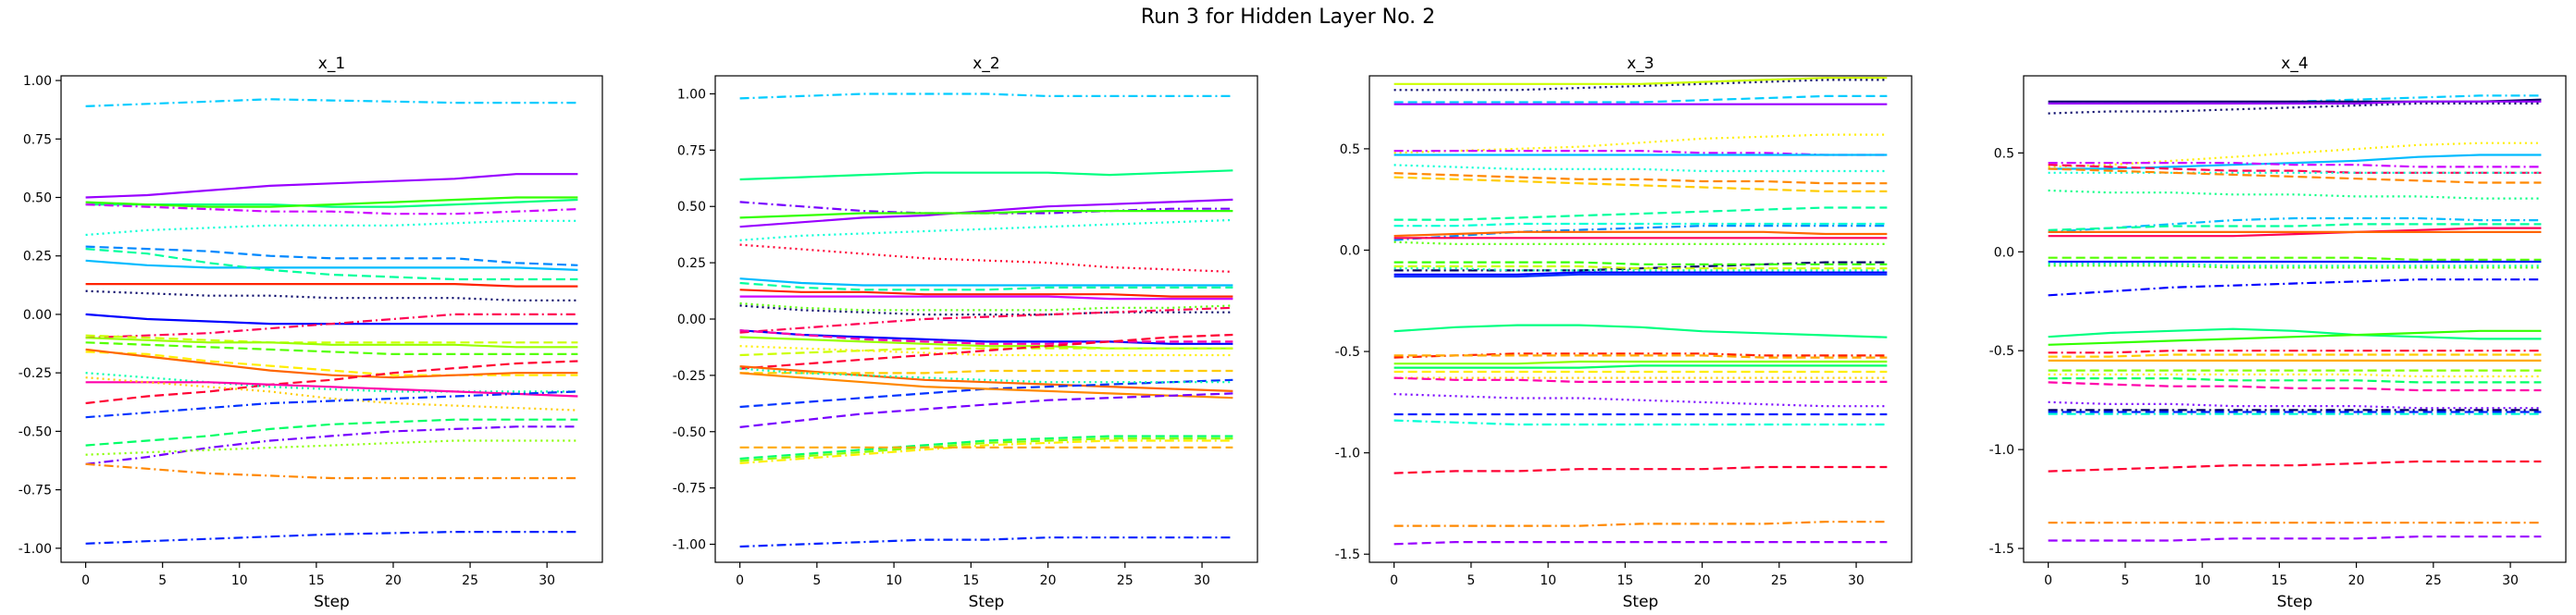  Describe the element at coordinates (35, 491) in the screenshot. I see `y-tick-label: -0.75` at that location.